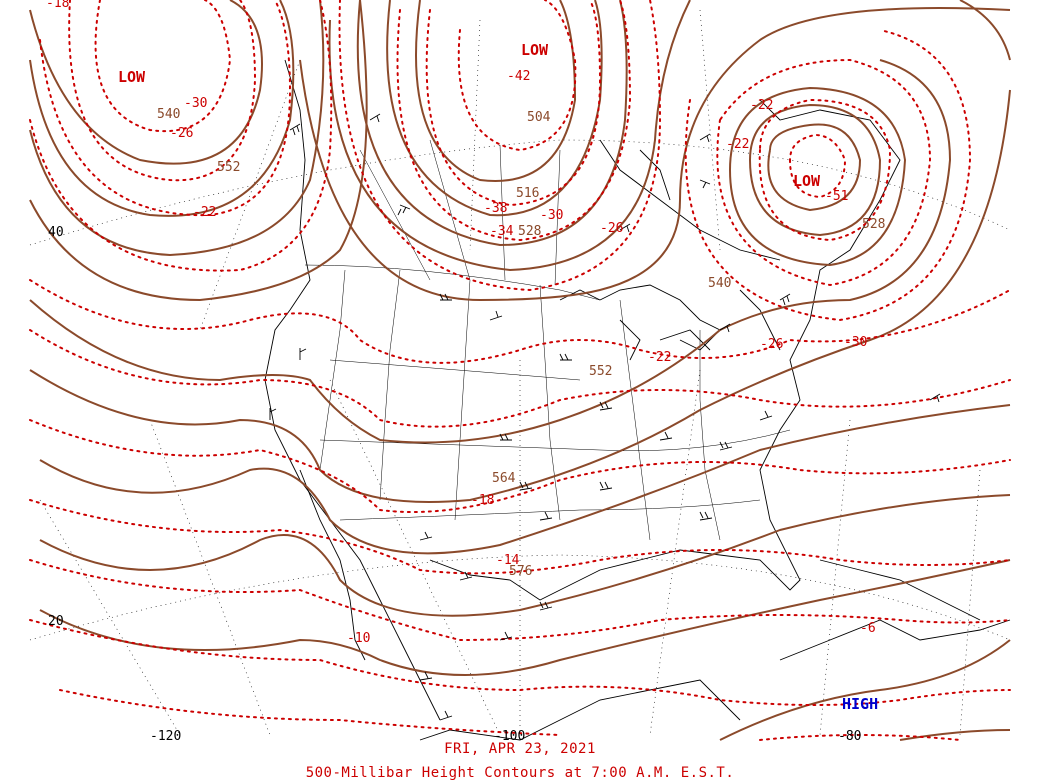  I want to click on temp-label: -10, so click(358, 638).